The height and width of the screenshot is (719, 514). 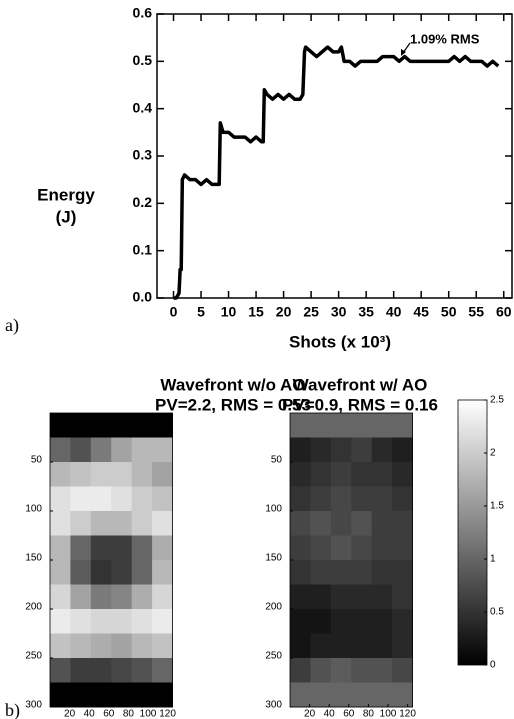 What do you see at coordinates (493, 665) in the screenshot?
I see `colorbar-tick-label: 0` at bounding box center [493, 665].